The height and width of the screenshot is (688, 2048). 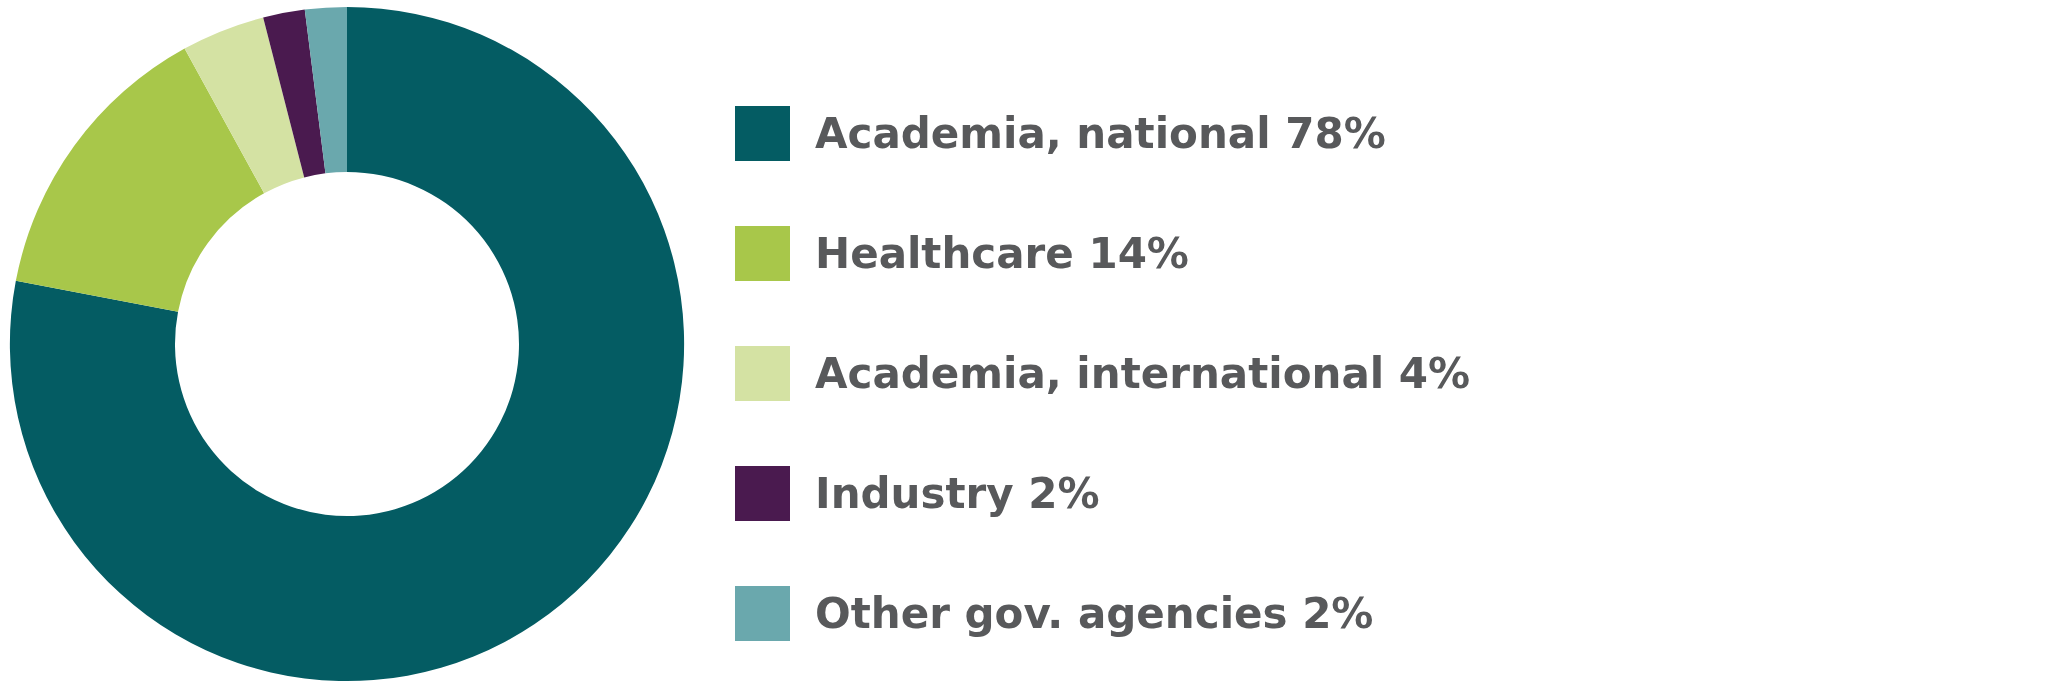 I want to click on legend-label: Healthcare 14%, so click(x=1002, y=253).